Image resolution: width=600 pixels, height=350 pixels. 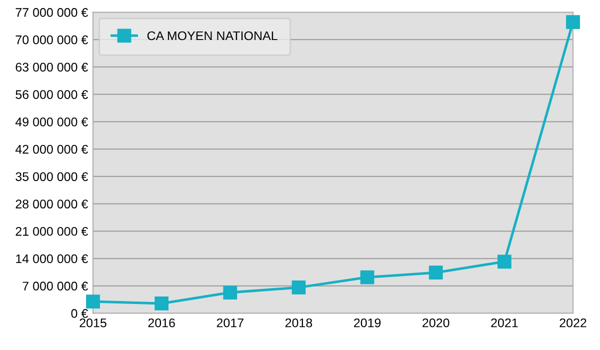 I want to click on y-tick-label: 35 000 000 €, so click(x=52, y=177).